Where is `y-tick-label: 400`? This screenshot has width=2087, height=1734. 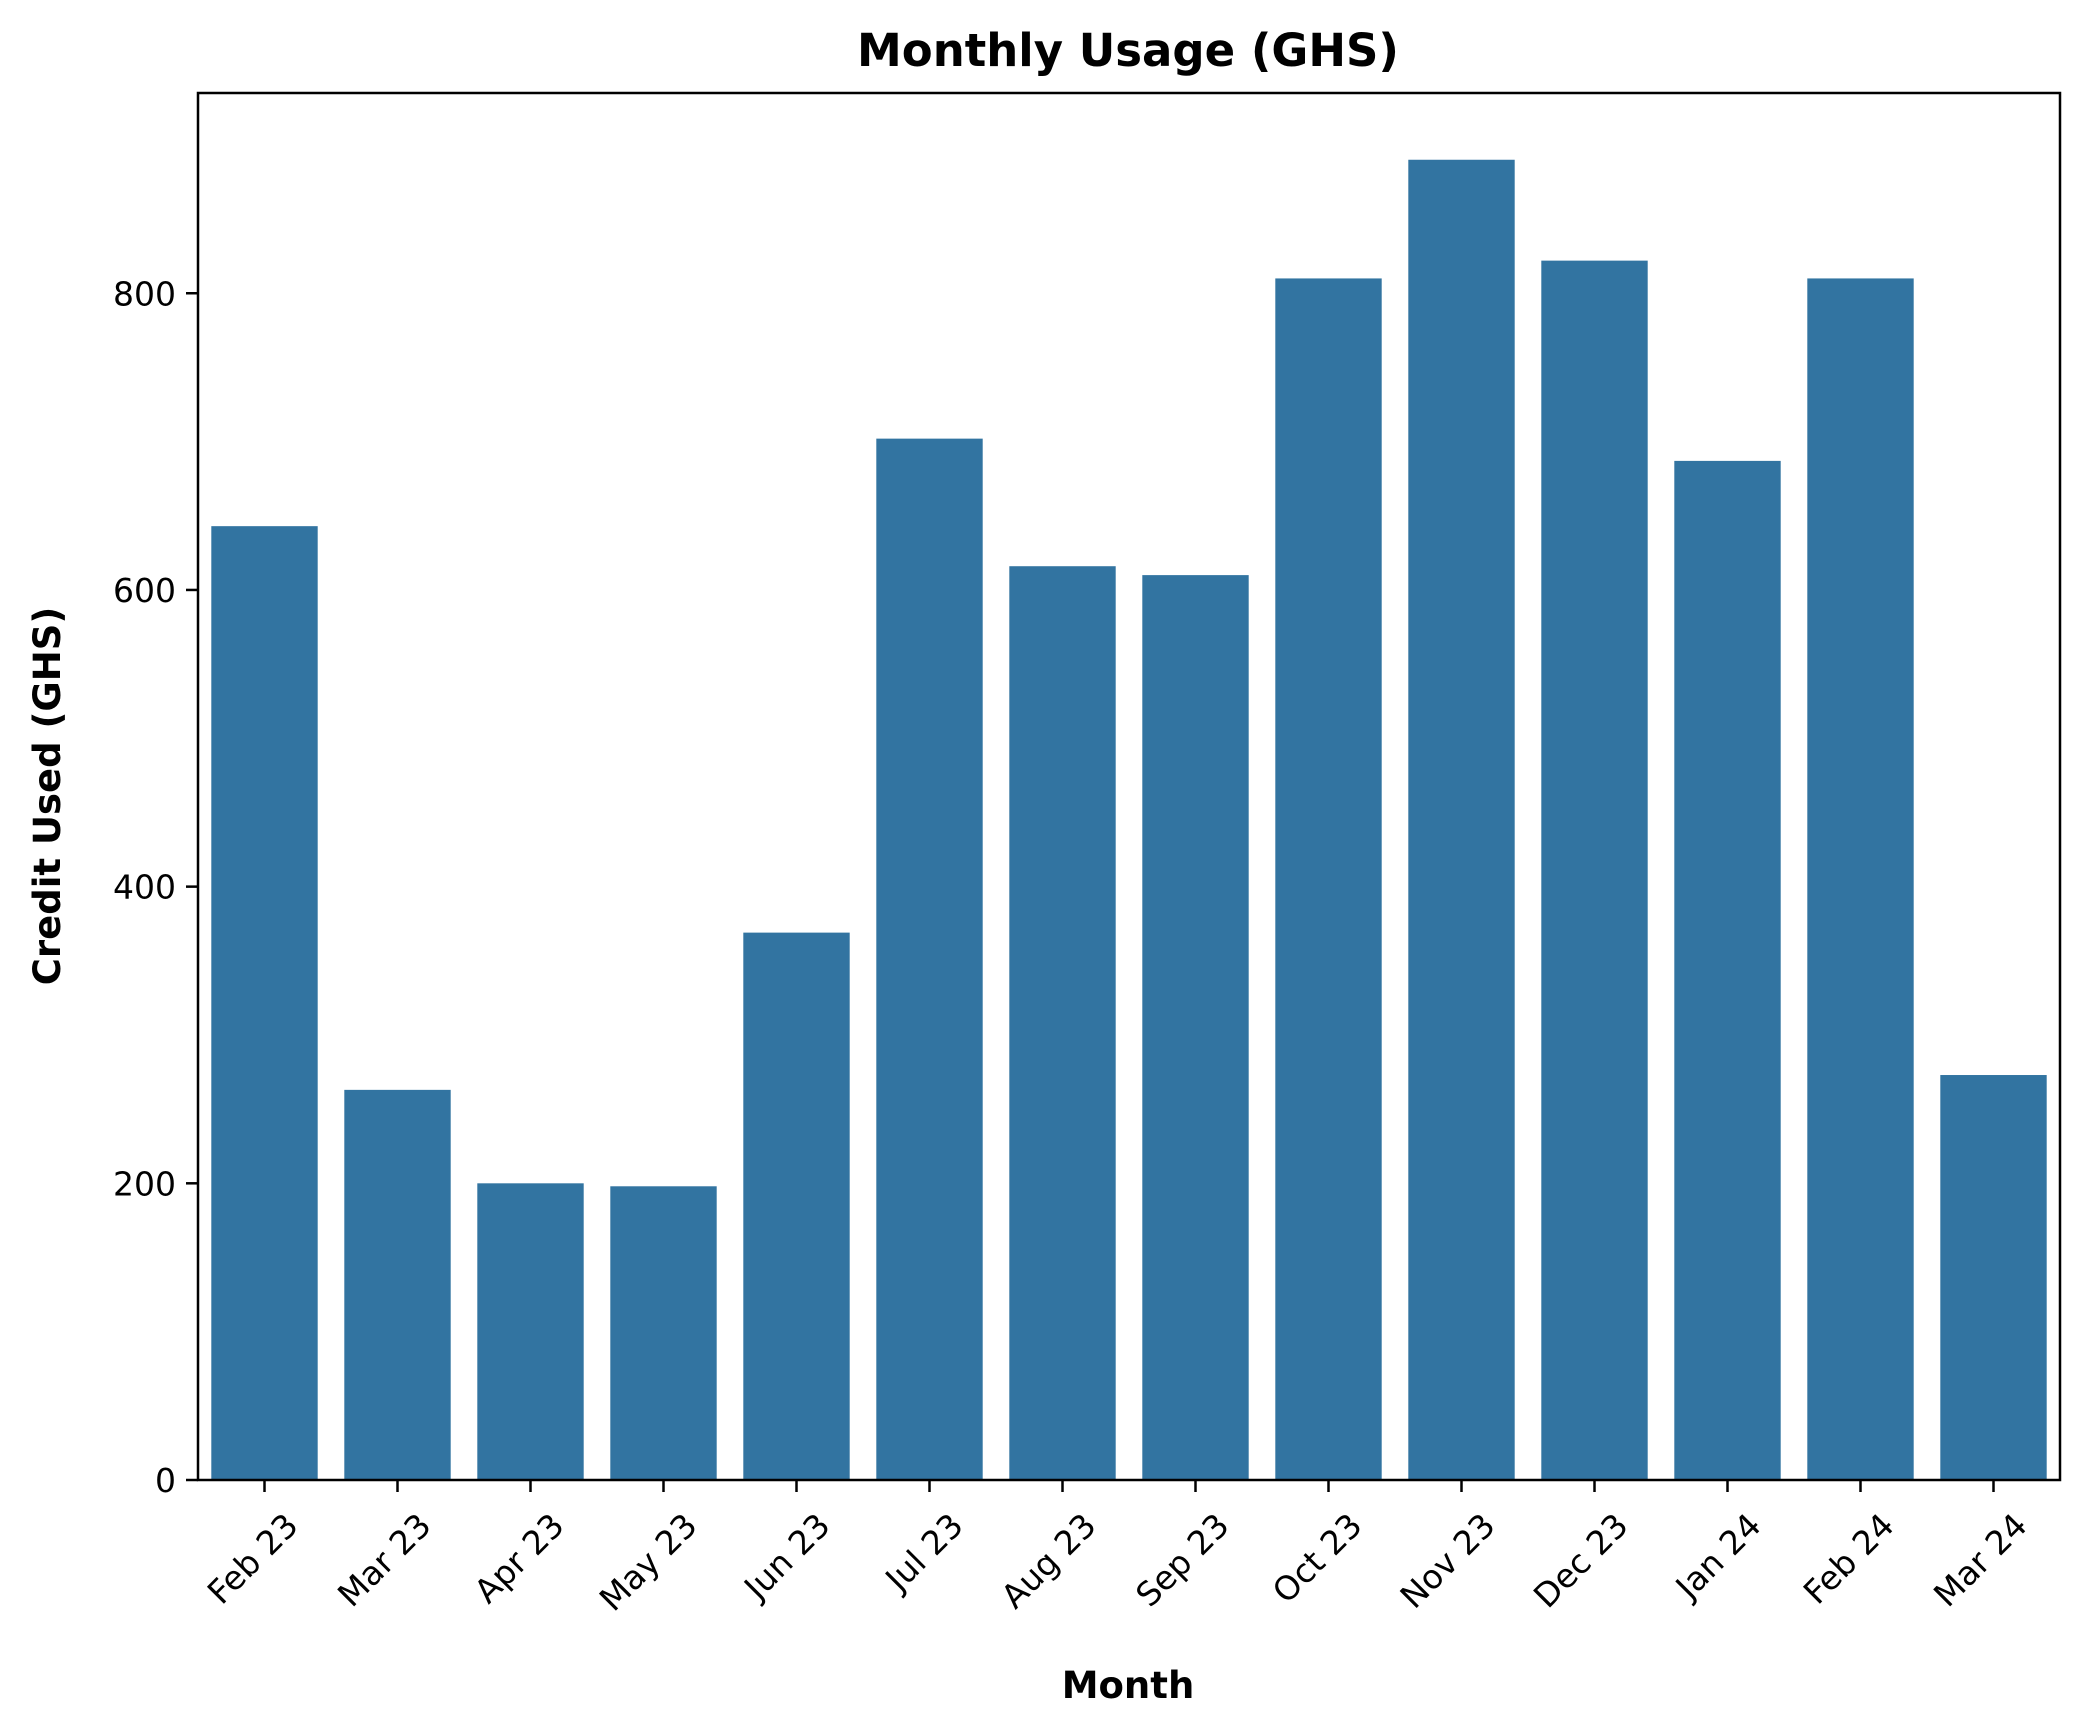 y-tick-label: 400 is located at coordinates (144, 887).